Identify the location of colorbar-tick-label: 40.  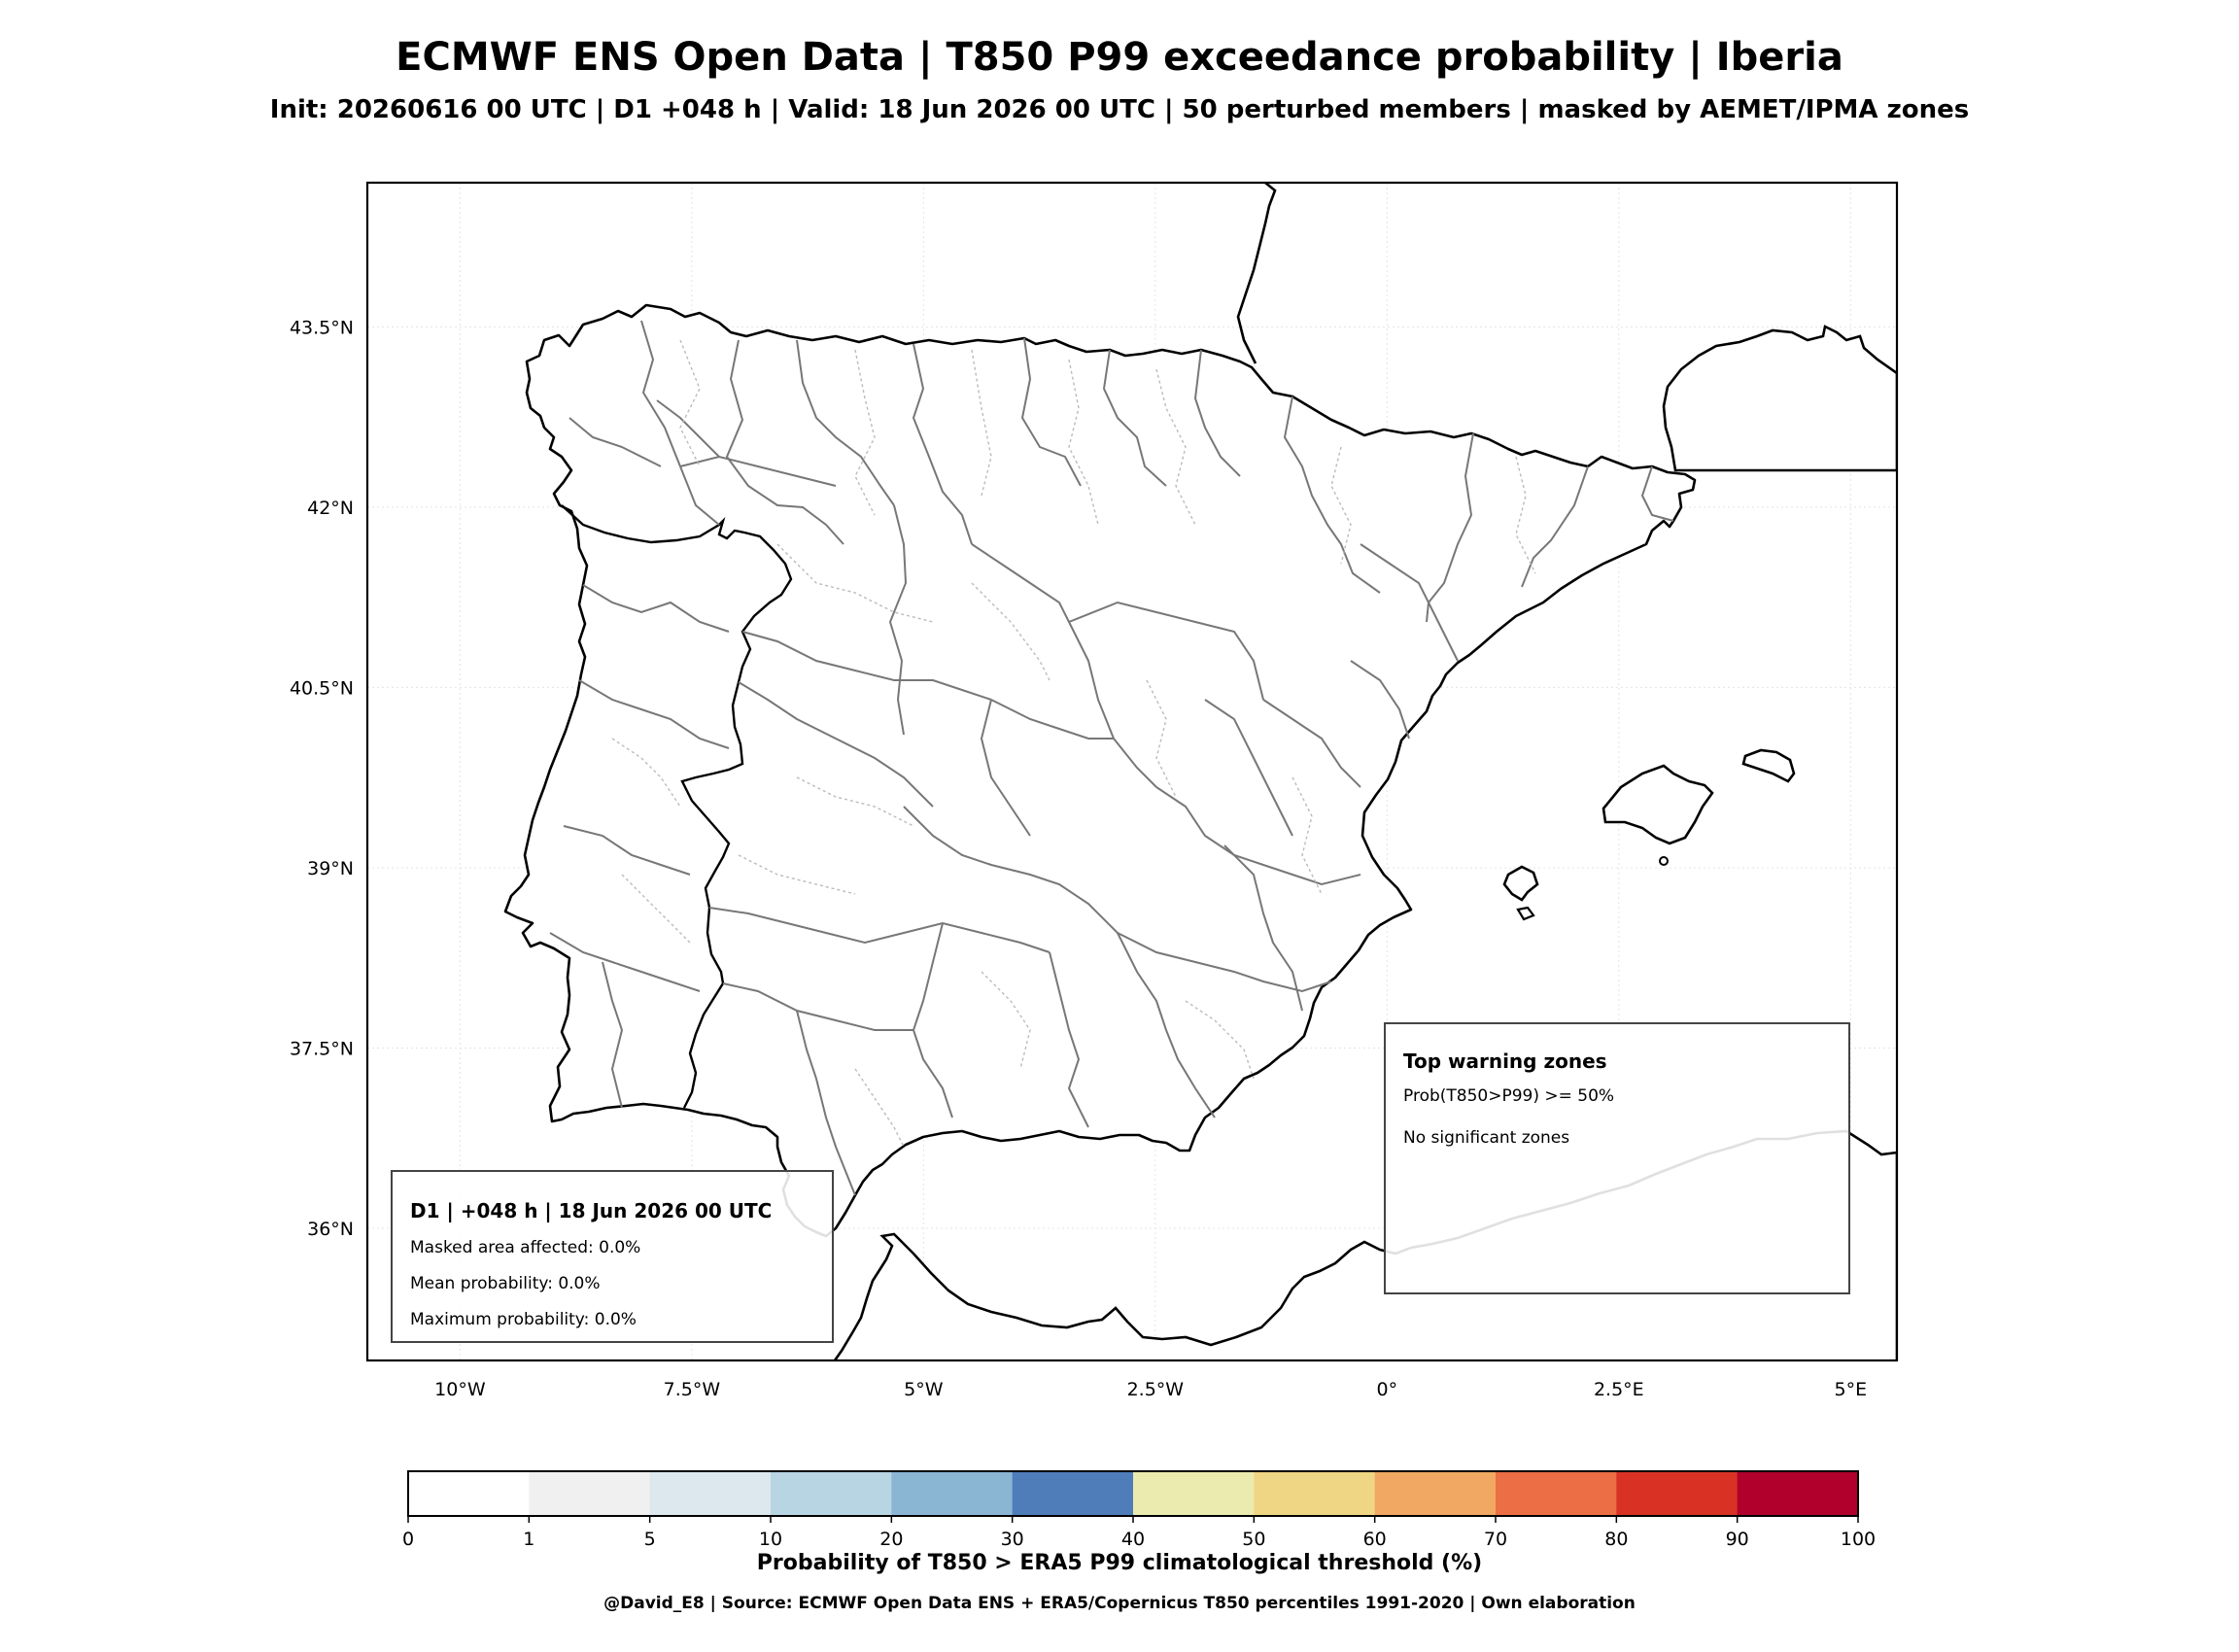
(1133, 1539).